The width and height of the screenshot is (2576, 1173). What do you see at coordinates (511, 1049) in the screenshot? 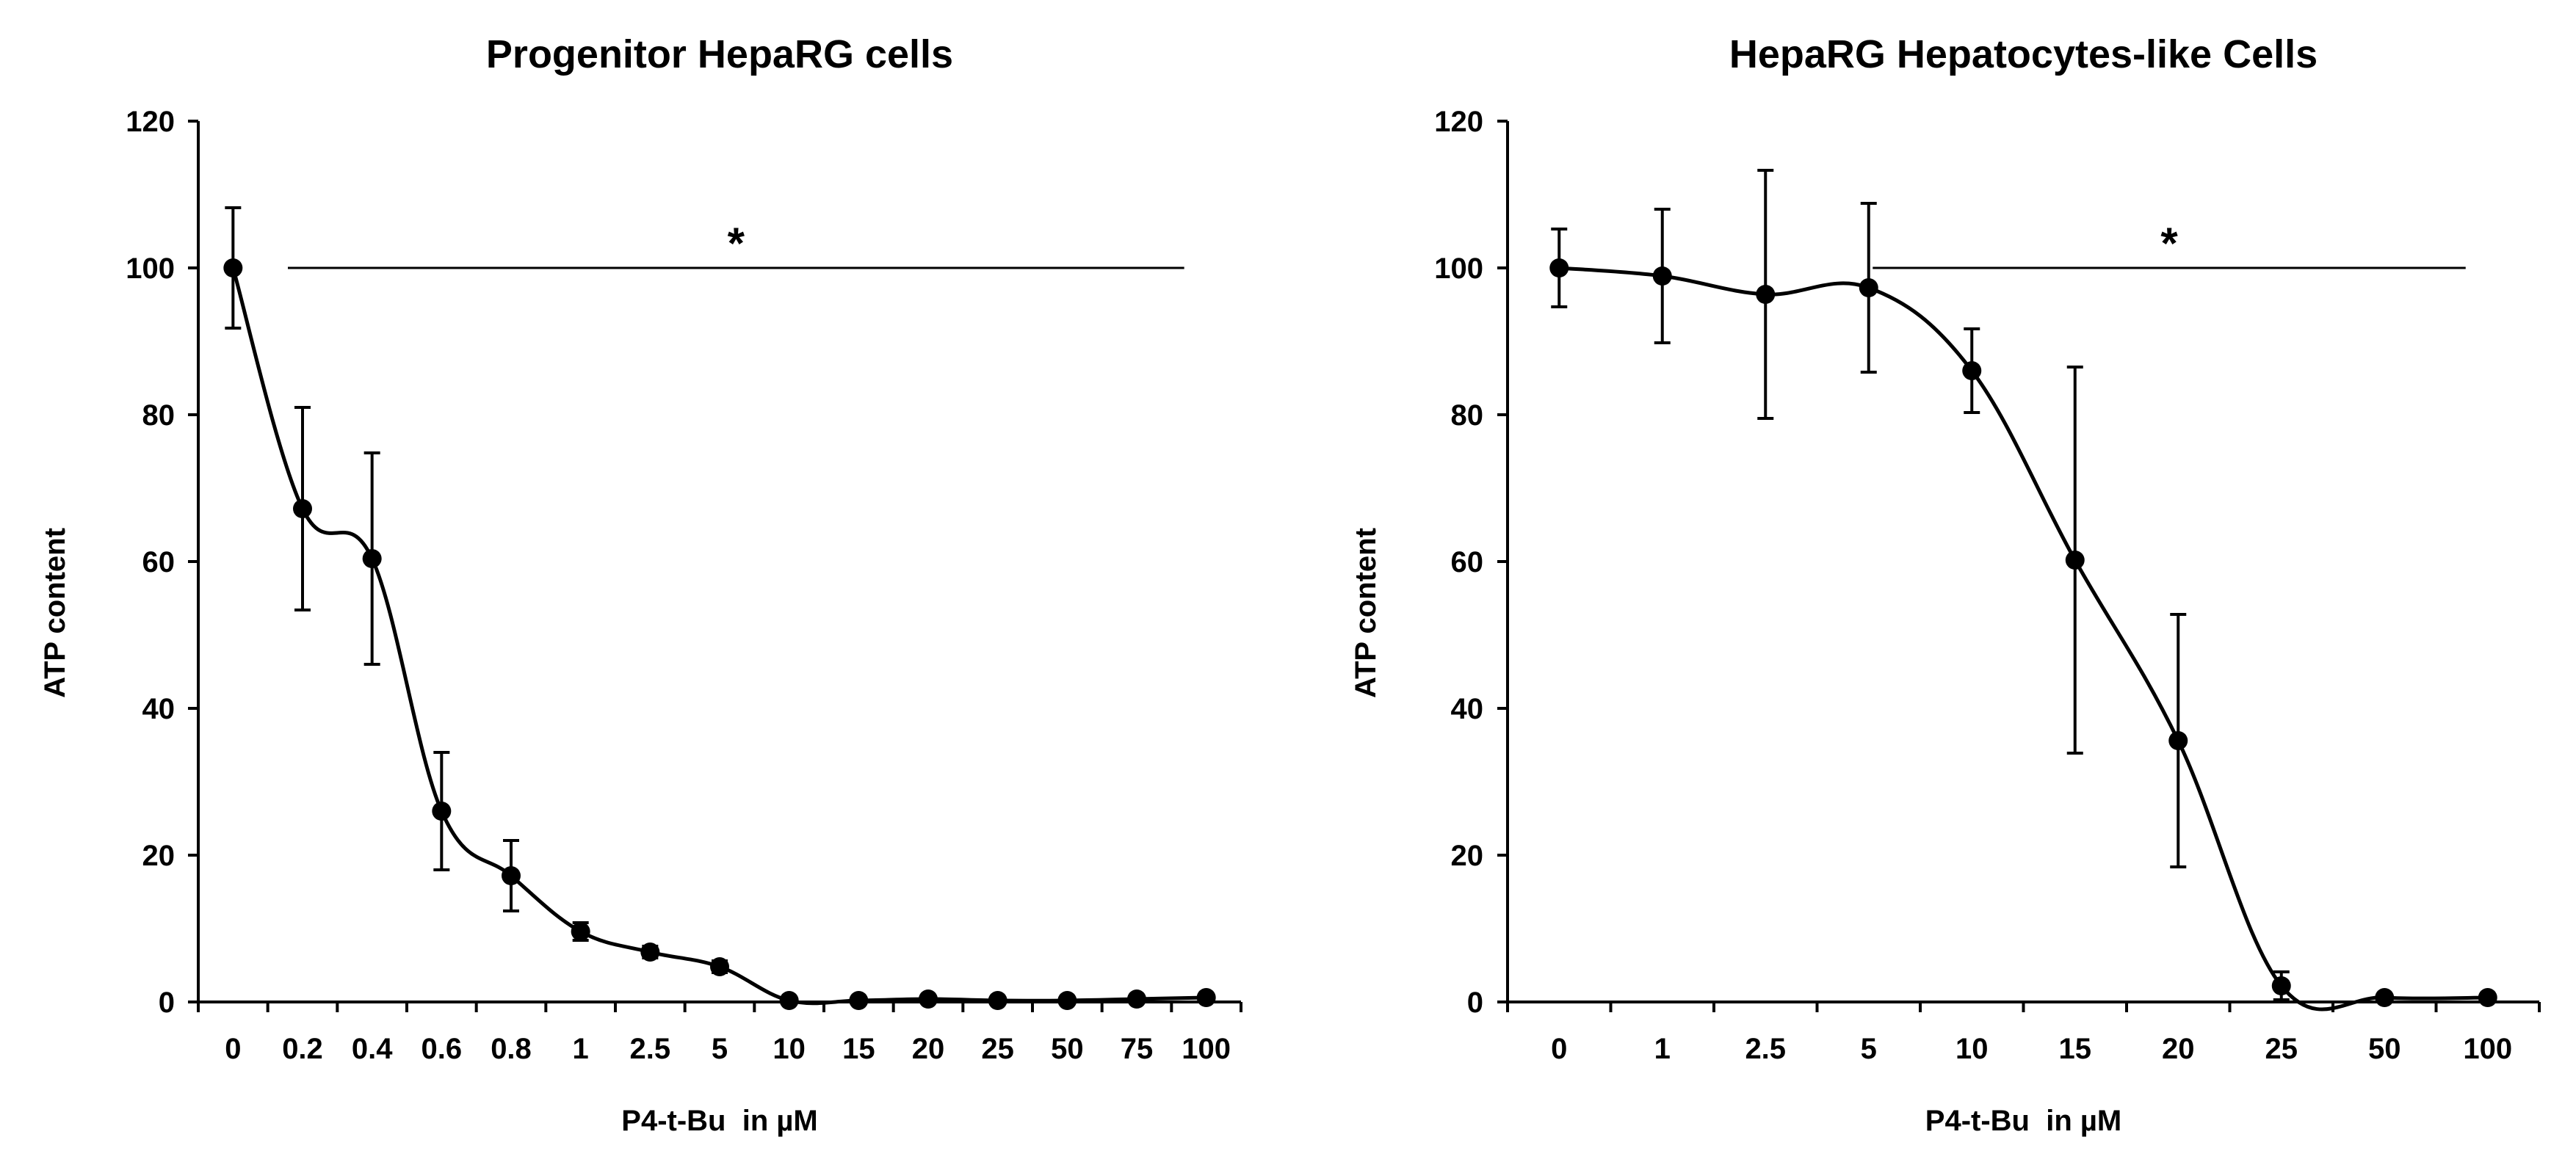
I see `x-tick-label: 0.8` at bounding box center [511, 1049].